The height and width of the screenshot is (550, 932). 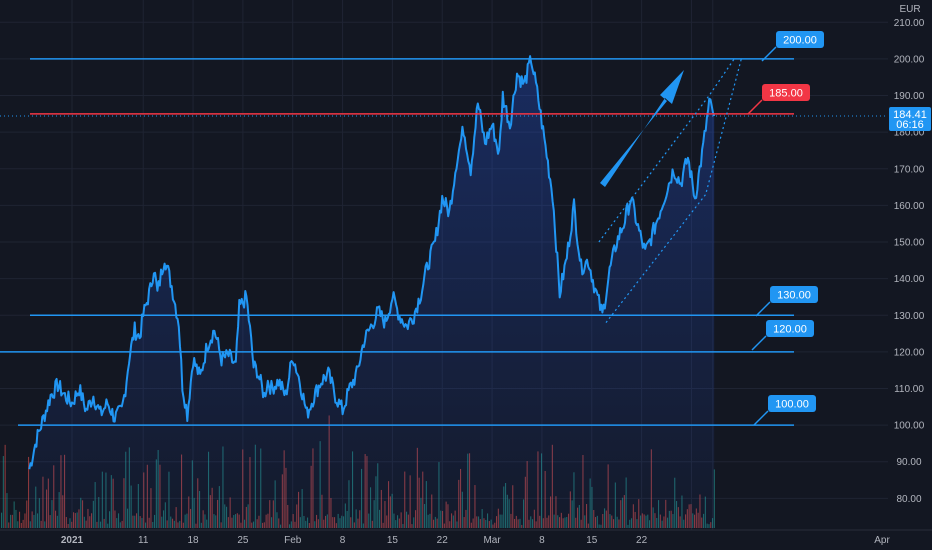 I want to click on y-tick-180.00: 180.00, so click(x=909, y=133).